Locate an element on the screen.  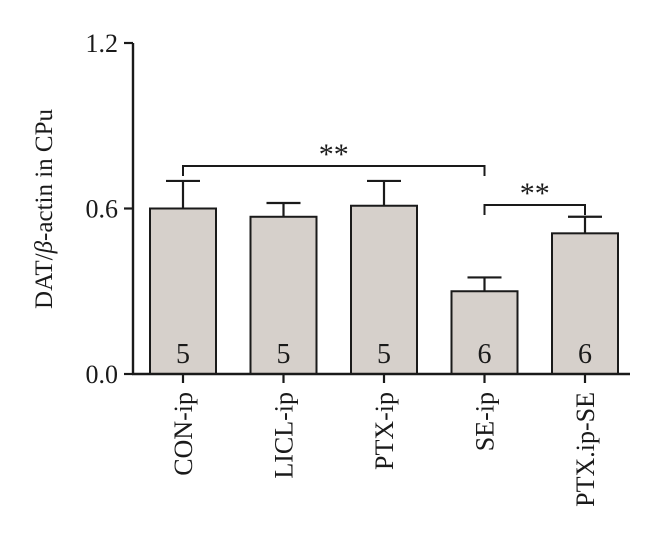
y-axis-label-prefix: DAT/ is located at coordinates (44, 281).